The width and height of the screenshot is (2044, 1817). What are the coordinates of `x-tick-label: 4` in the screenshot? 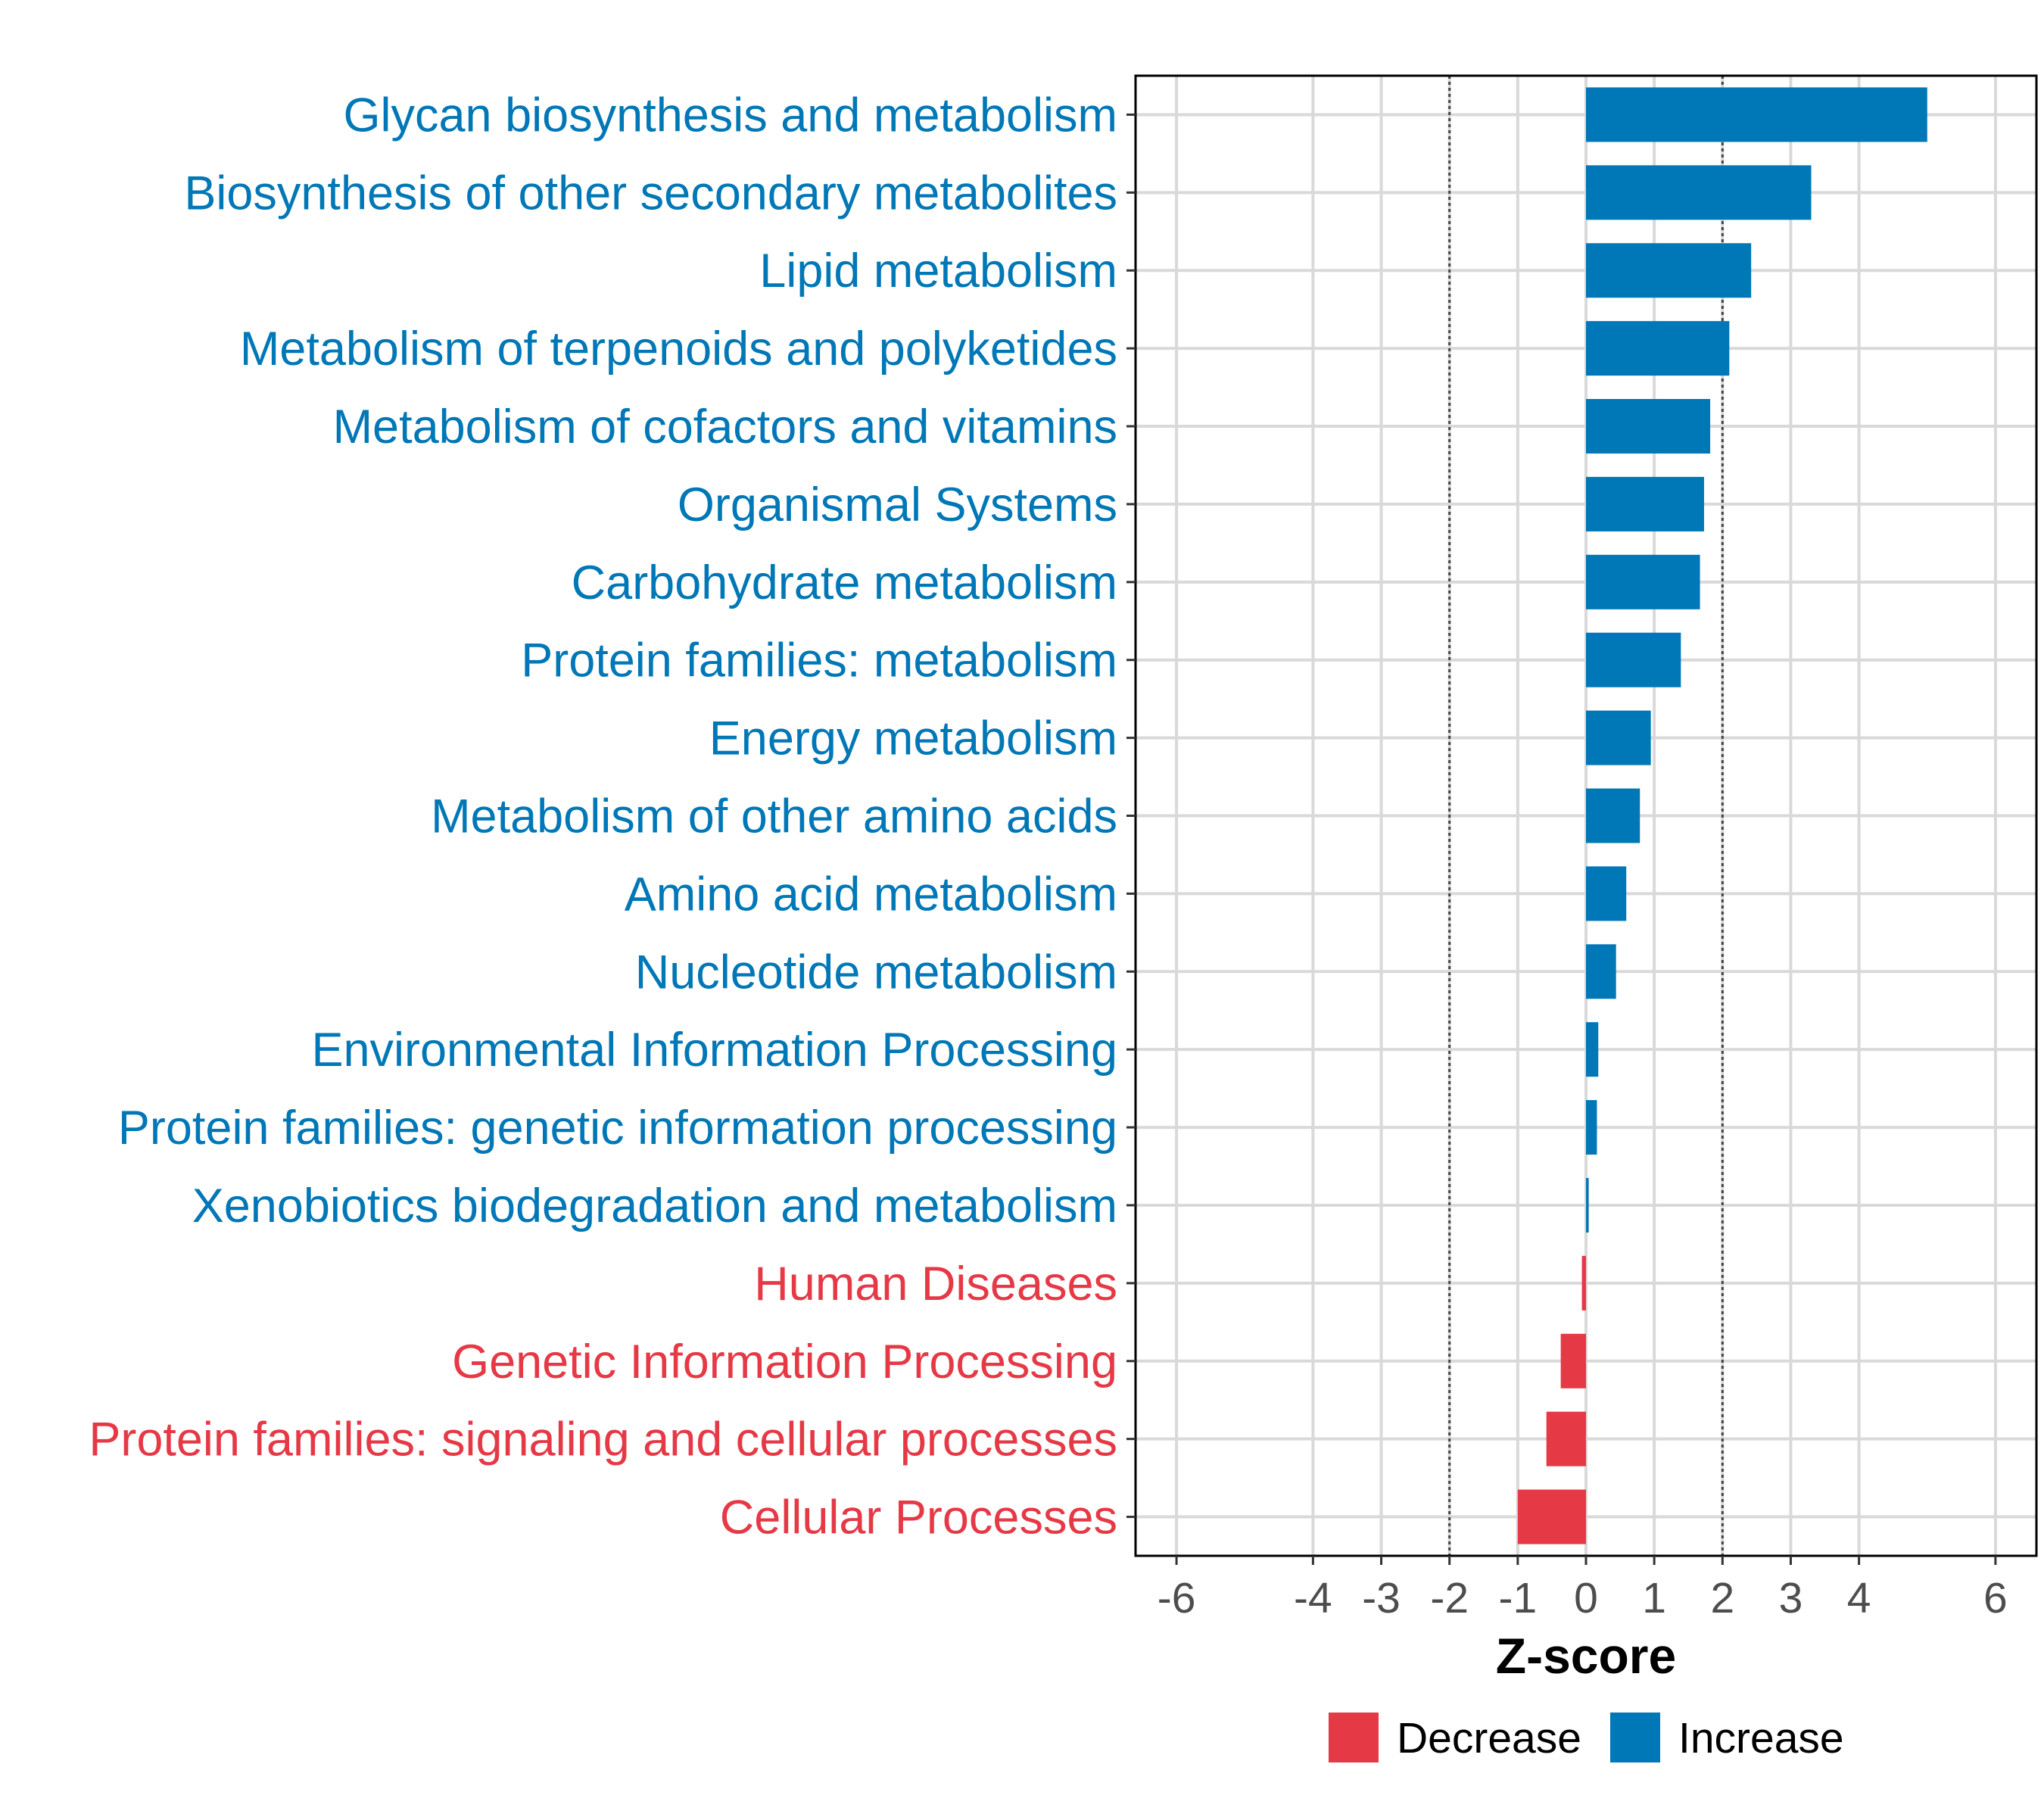 It's located at (1859, 1598).